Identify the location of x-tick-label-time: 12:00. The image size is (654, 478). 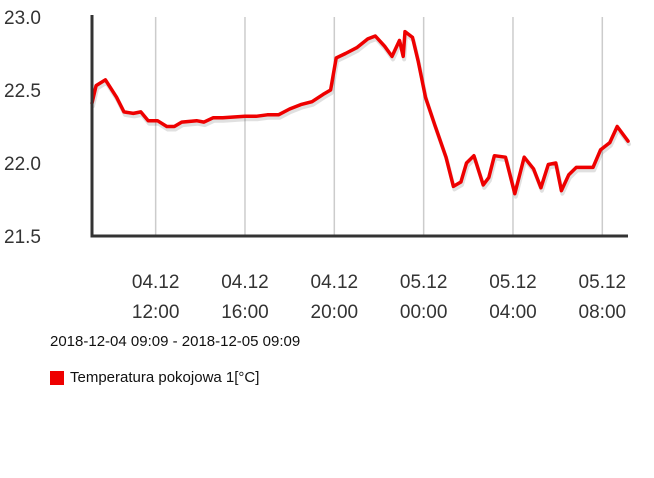
(156, 312).